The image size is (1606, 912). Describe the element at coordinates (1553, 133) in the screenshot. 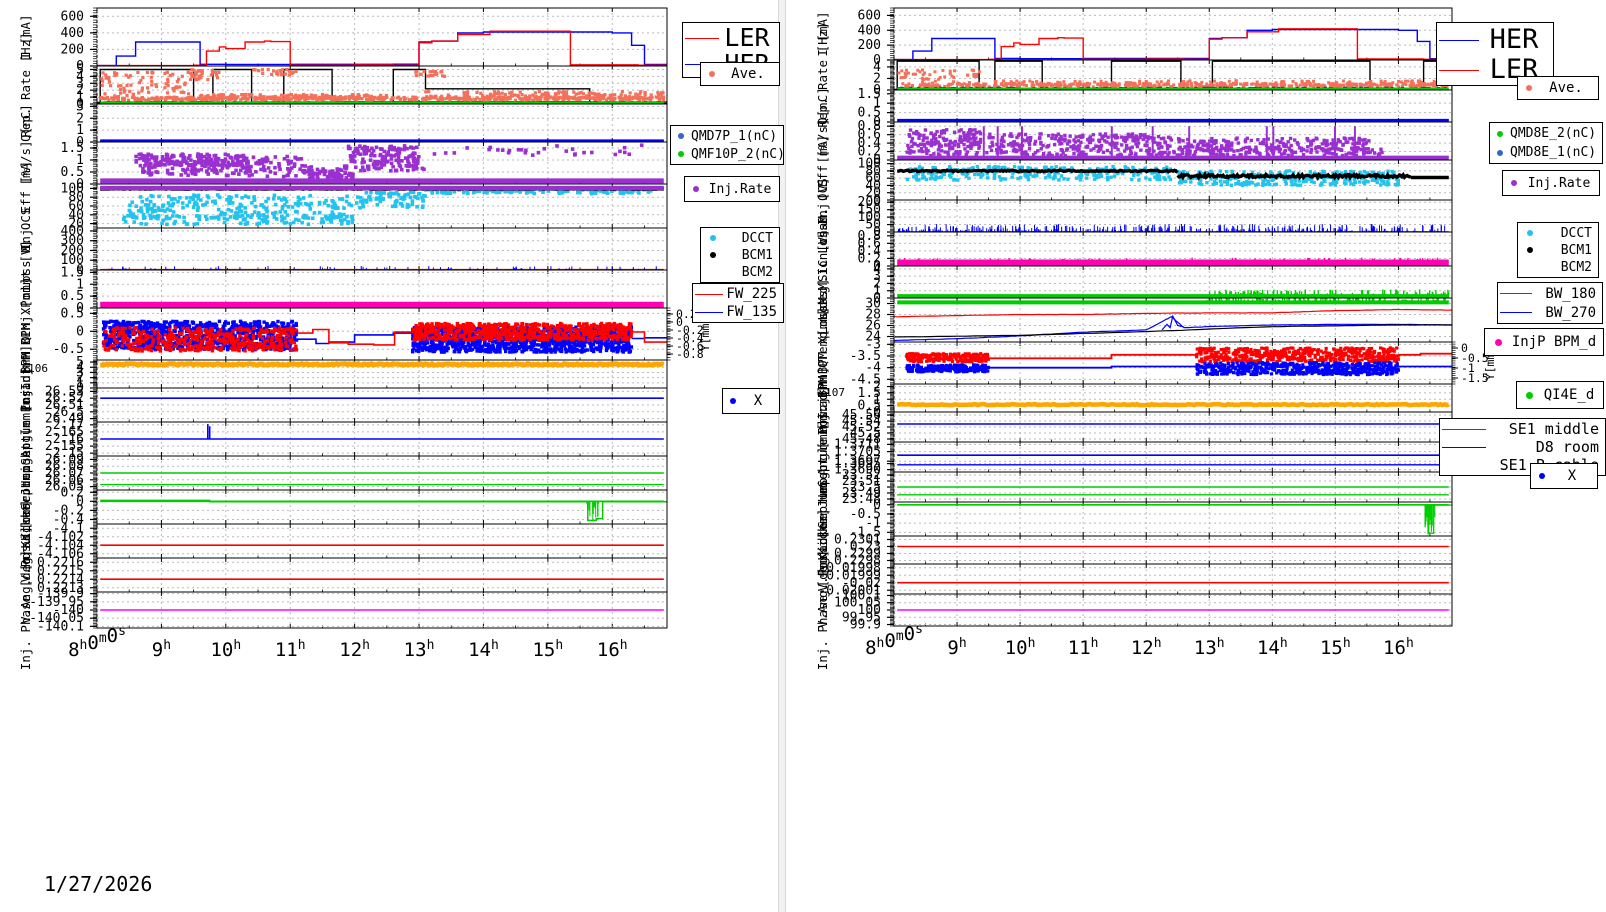

I see `legend-label: QMD8E_2(nC)` at that location.